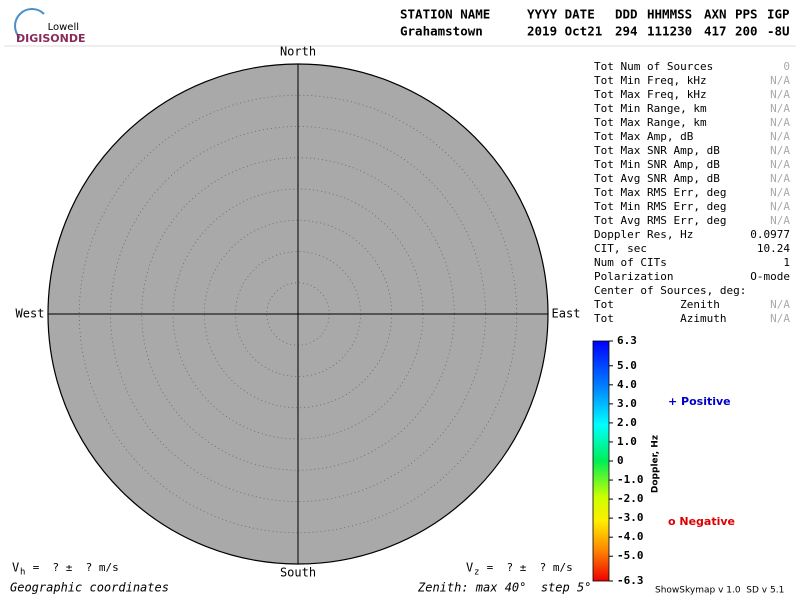  What do you see at coordinates (627, 365) in the screenshot?
I see `colorbar-tick-label: 5.0` at bounding box center [627, 365].